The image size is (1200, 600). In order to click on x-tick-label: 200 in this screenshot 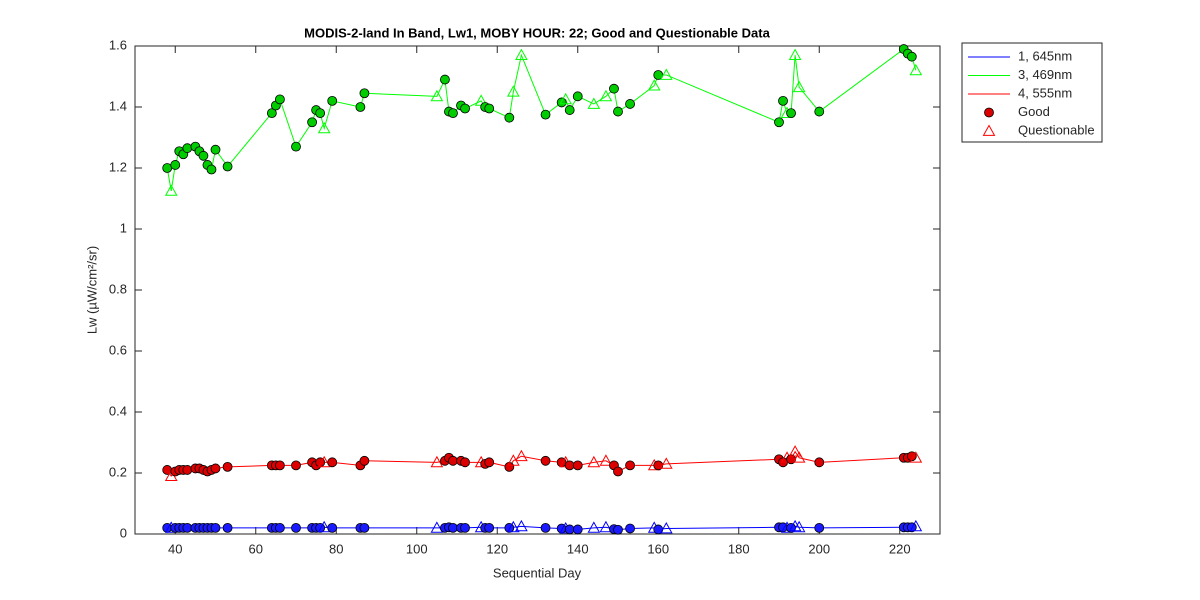, I will do `click(819, 548)`.